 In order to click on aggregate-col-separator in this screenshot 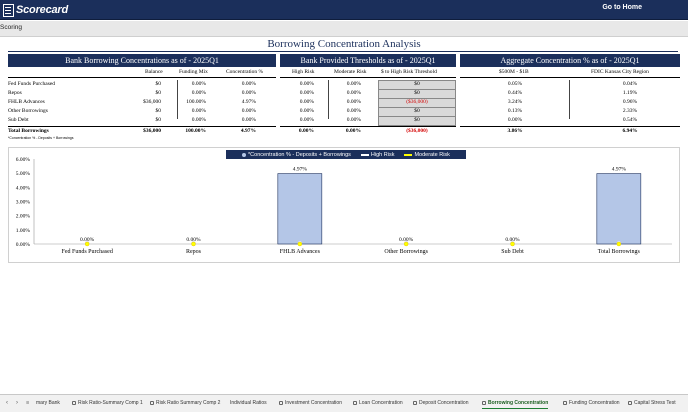, I will do `click(569, 99)`.